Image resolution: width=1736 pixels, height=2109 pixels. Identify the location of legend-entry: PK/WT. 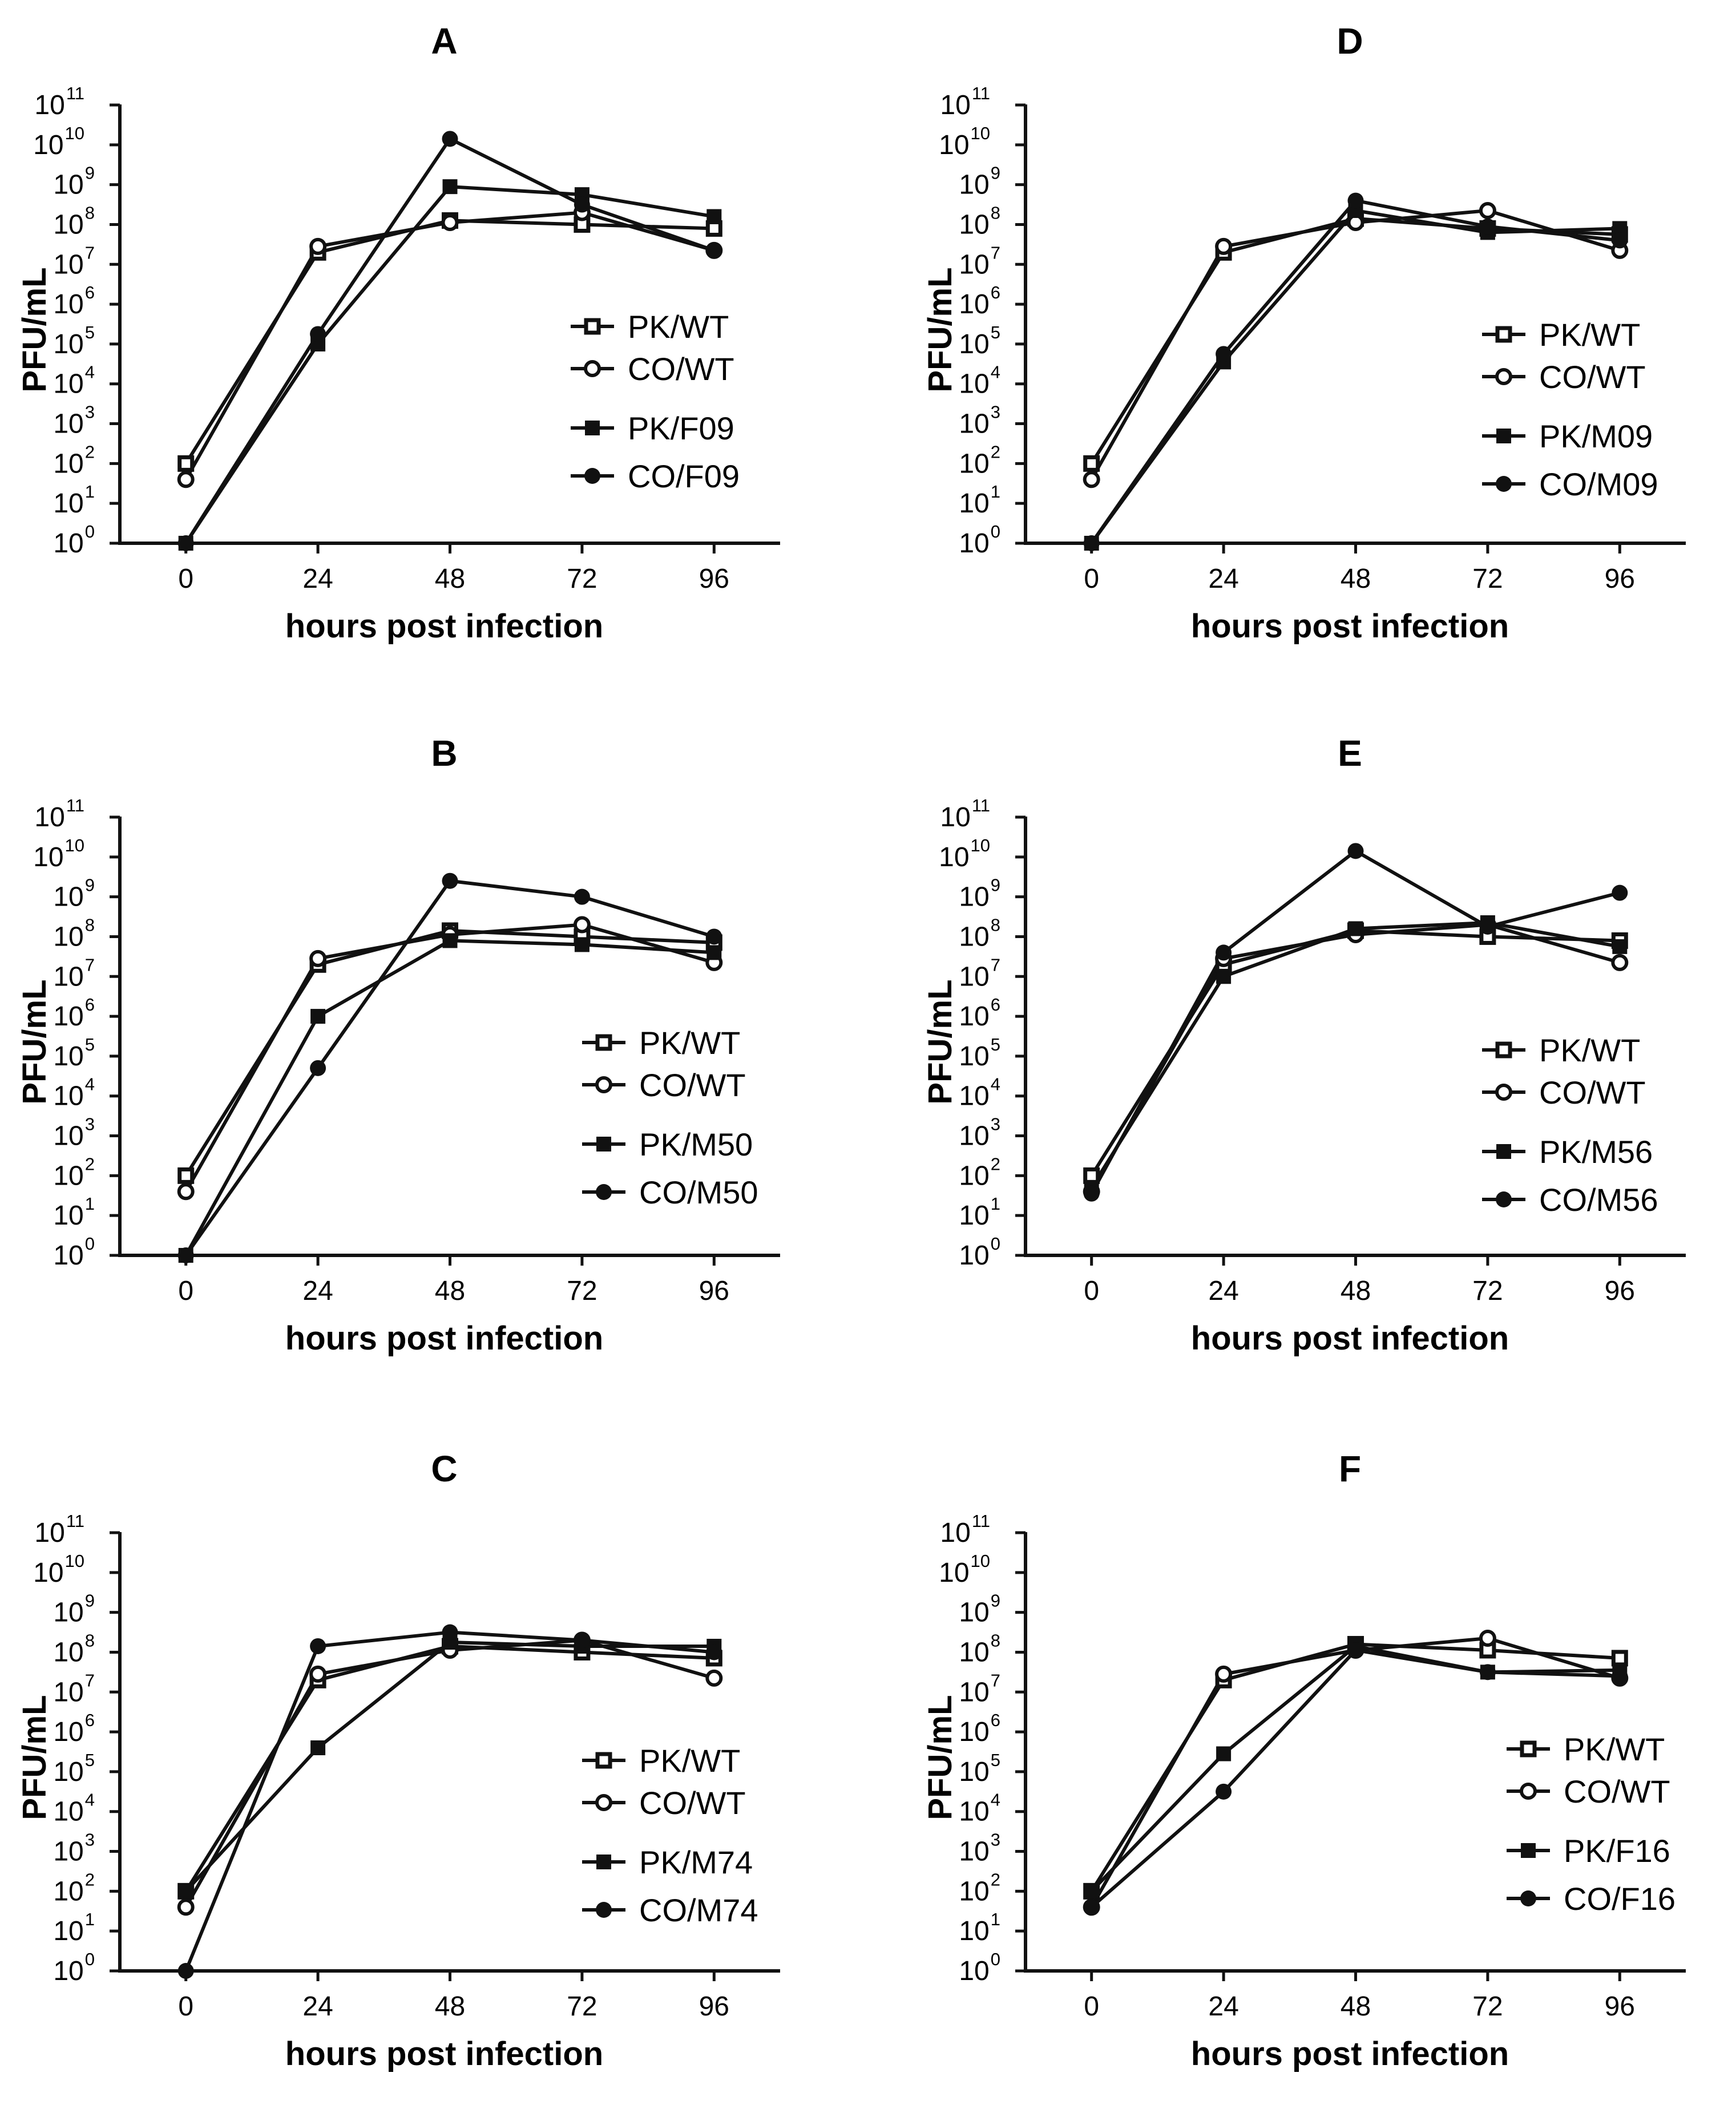
(661, 1043).